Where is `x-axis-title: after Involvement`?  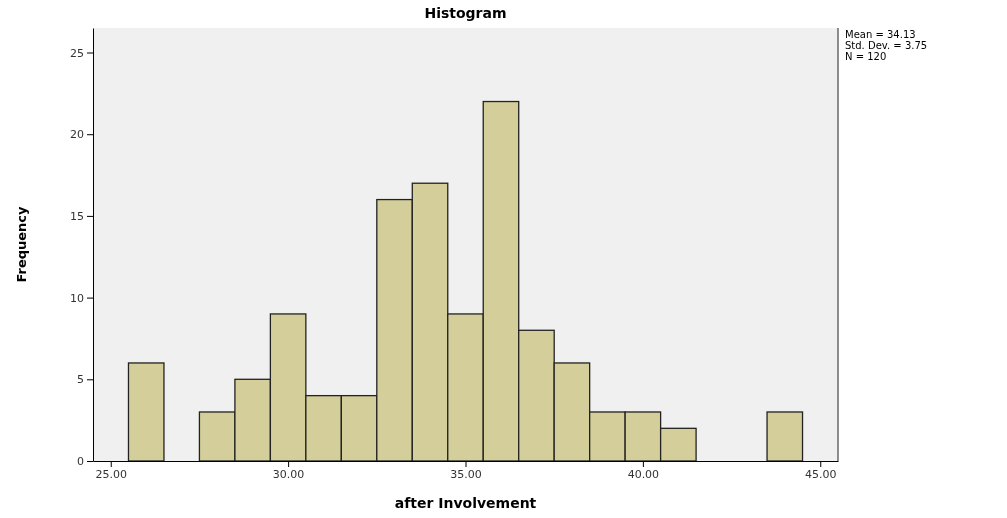
x-axis-title: after Involvement is located at coordinates (465, 503).